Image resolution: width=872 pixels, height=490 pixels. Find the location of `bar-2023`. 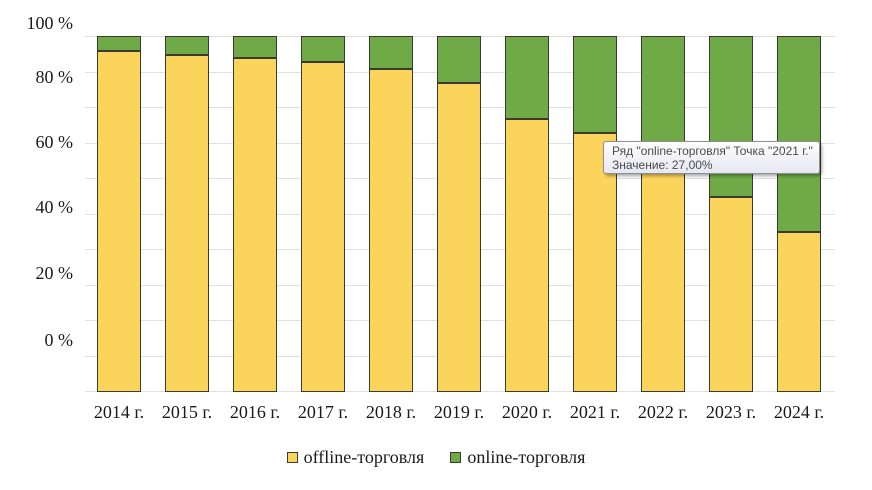

bar-2023 is located at coordinates (731, 214).